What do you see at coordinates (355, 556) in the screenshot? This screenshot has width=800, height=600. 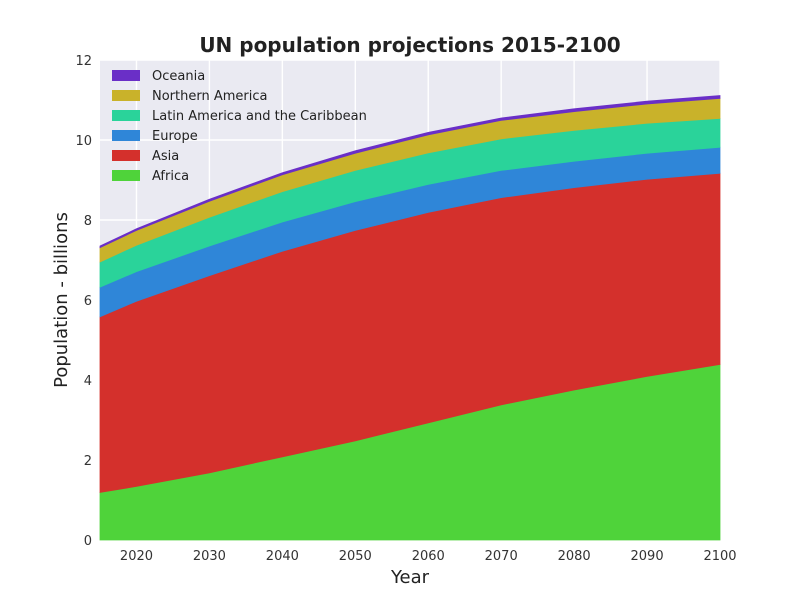 I see `x-tick-label: 2050` at bounding box center [355, 556].